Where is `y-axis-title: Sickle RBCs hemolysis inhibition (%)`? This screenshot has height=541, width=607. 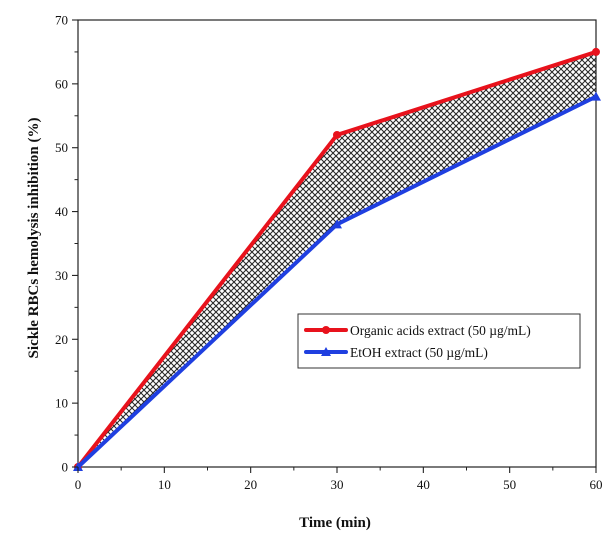
y-axis-title: Sickle RBCs hemolysis inhibition (%) is located at coordinates (34, 238).